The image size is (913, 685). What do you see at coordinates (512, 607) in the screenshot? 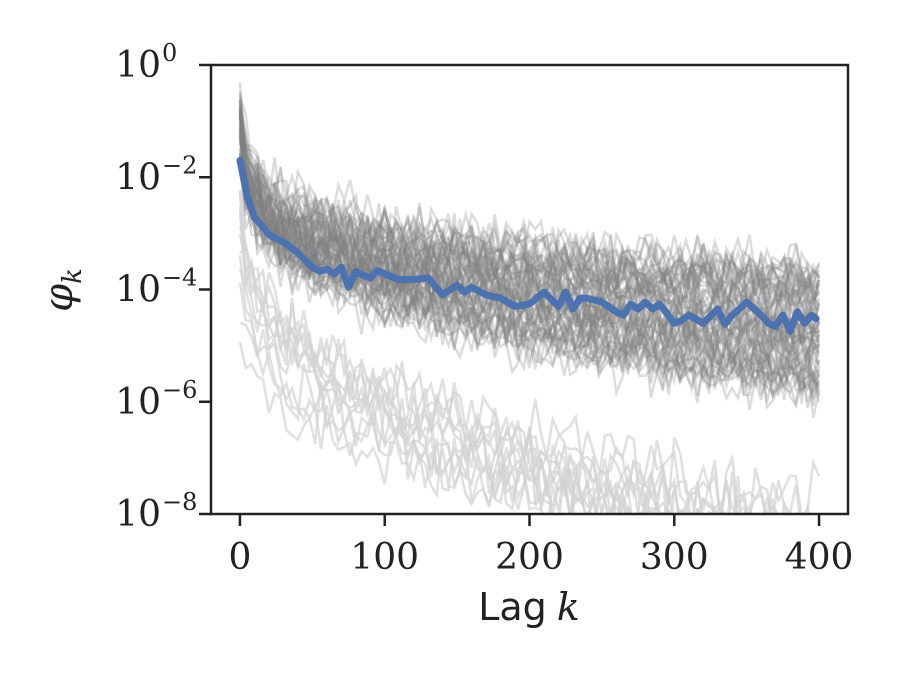
I see `x-axis-label-prefix: Lag` at bounding box center [512, 607].